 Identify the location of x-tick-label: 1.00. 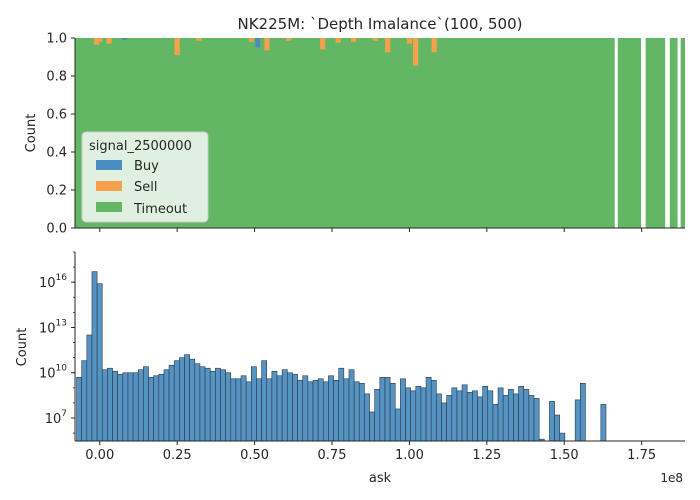
(409, 455).